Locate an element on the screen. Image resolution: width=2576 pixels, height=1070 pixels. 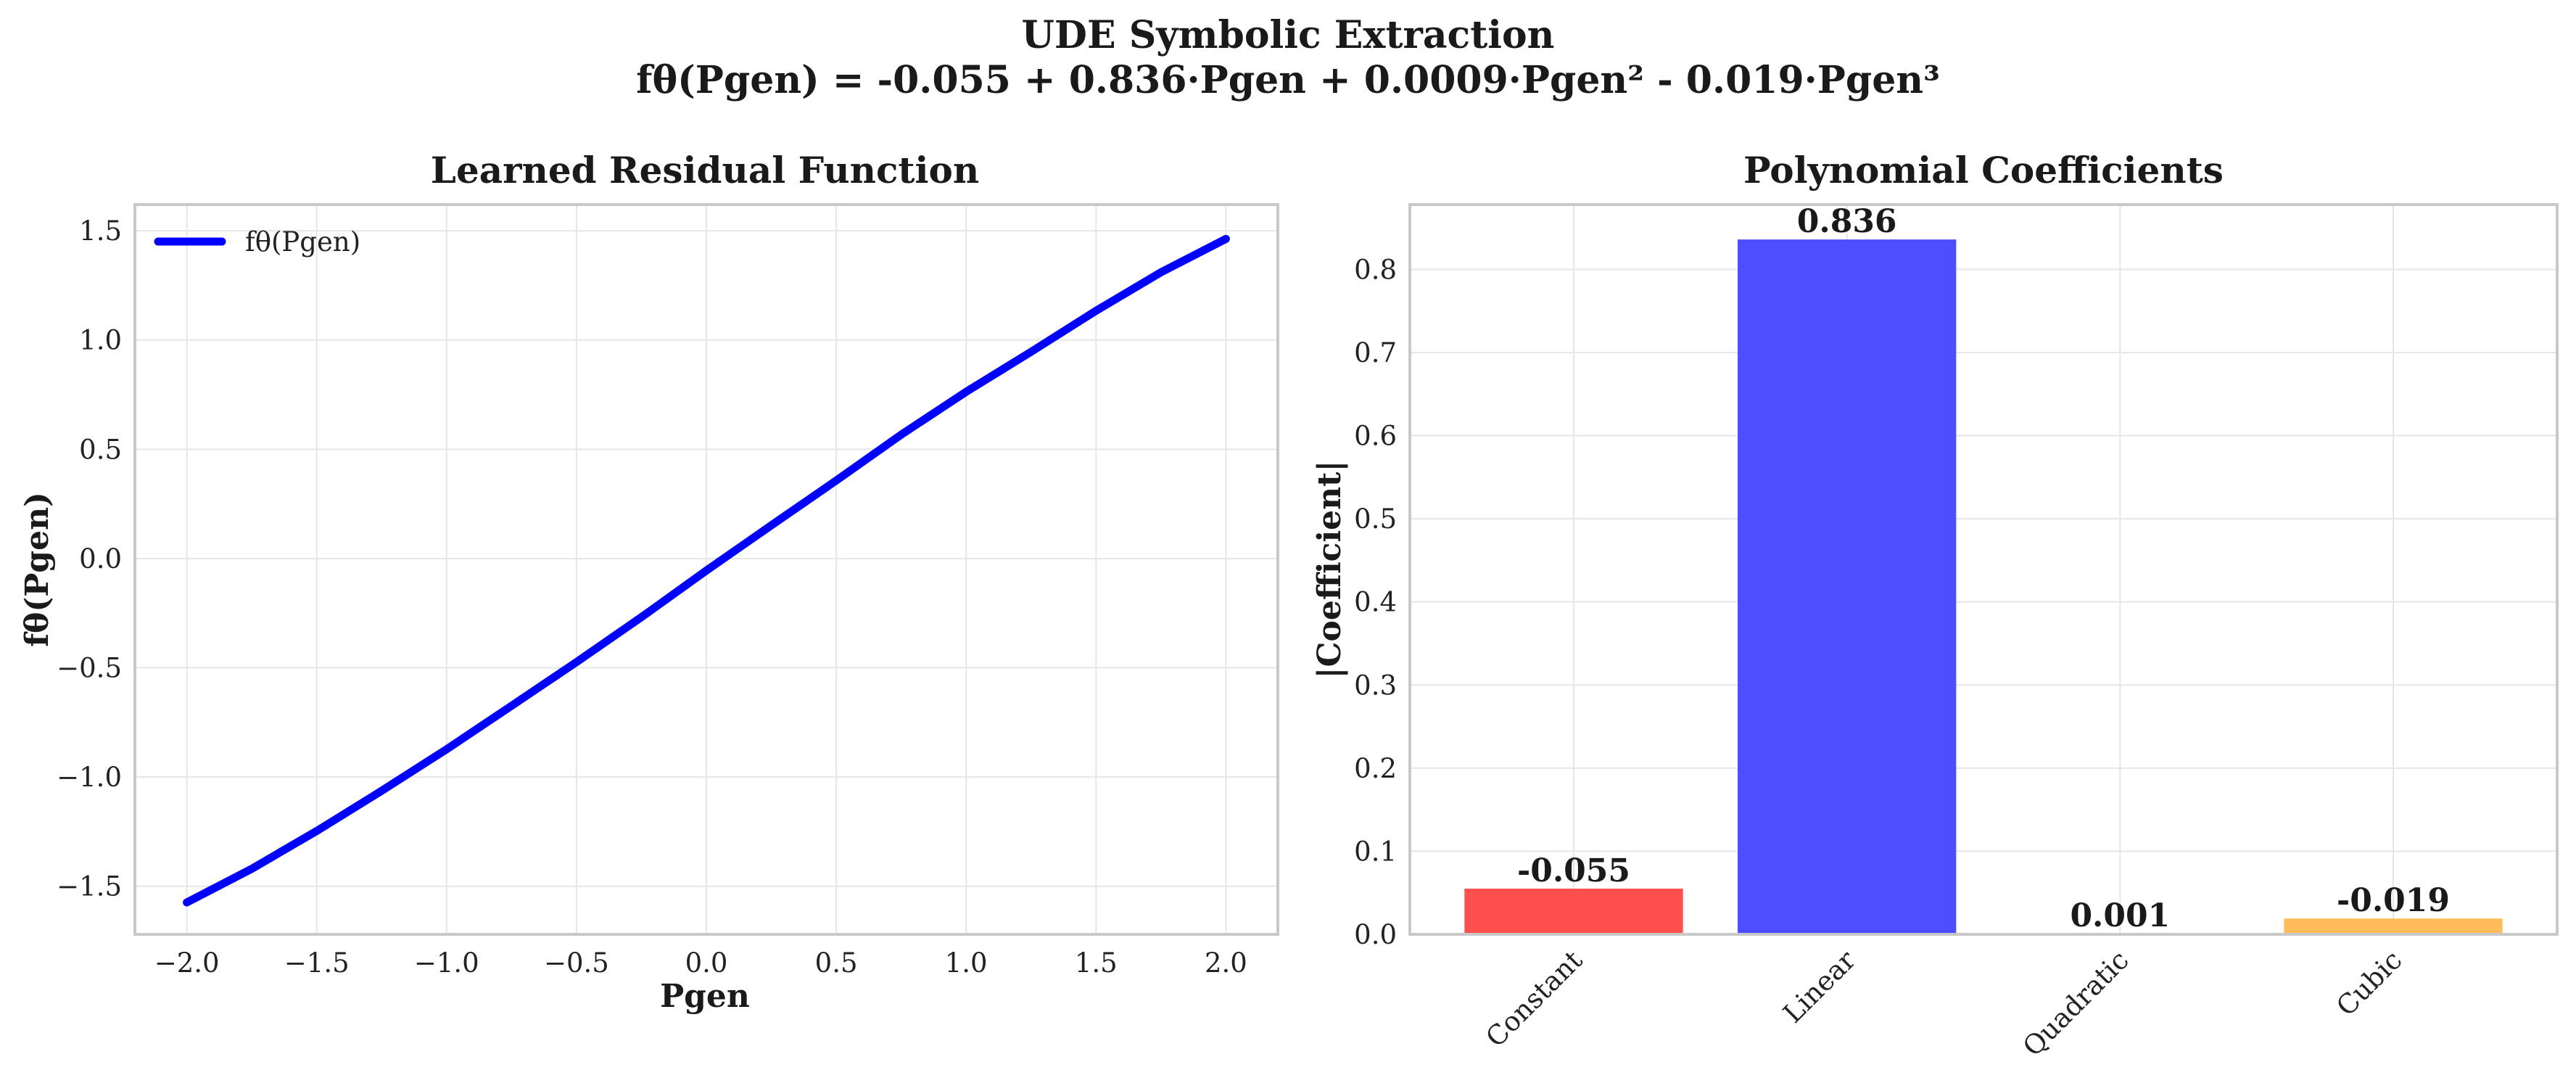
y-tick-label: −1.0 is located at coordinates (89, 777).